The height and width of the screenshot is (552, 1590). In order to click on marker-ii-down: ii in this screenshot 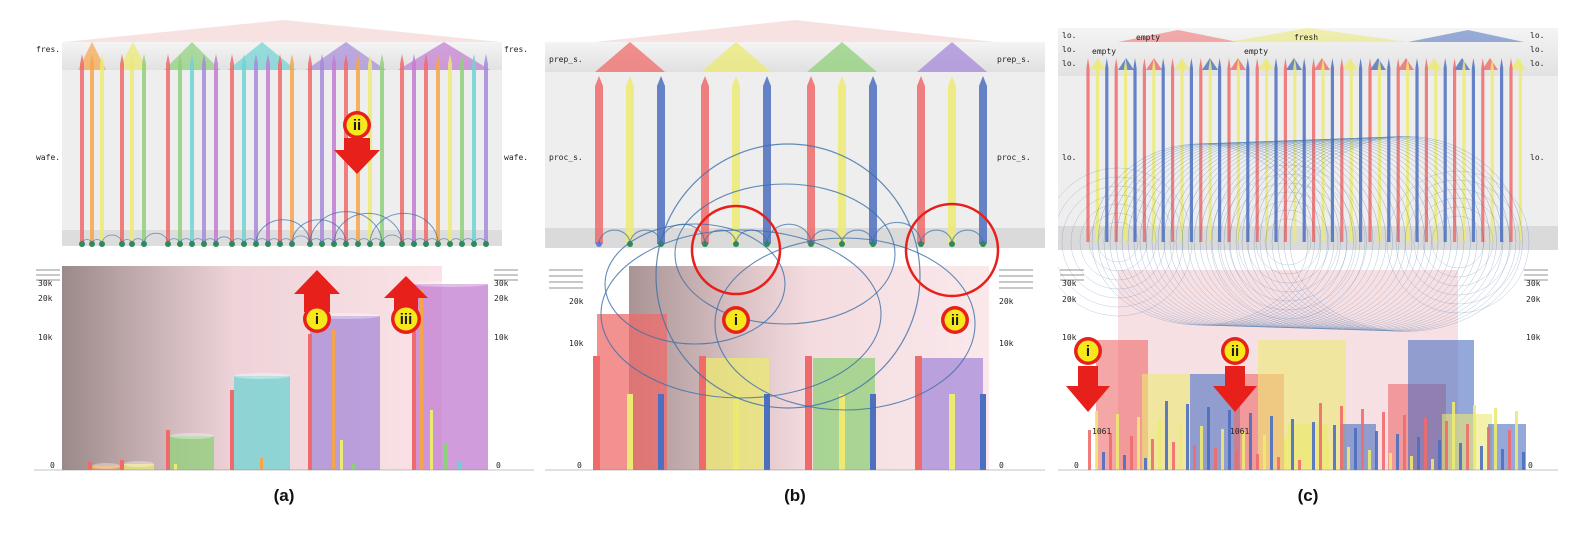, I will do `click(1235, 374)`.